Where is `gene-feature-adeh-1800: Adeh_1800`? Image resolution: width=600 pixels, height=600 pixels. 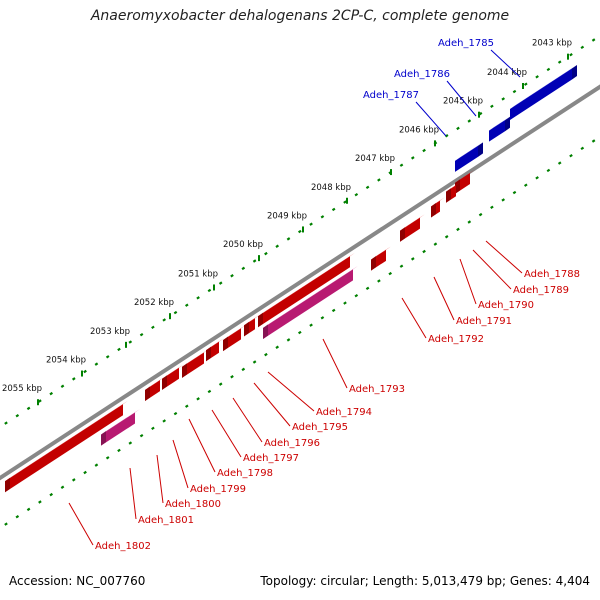 gene-feature-adeh-1800: Adeh_1800 is located at coordinates (183, 443).